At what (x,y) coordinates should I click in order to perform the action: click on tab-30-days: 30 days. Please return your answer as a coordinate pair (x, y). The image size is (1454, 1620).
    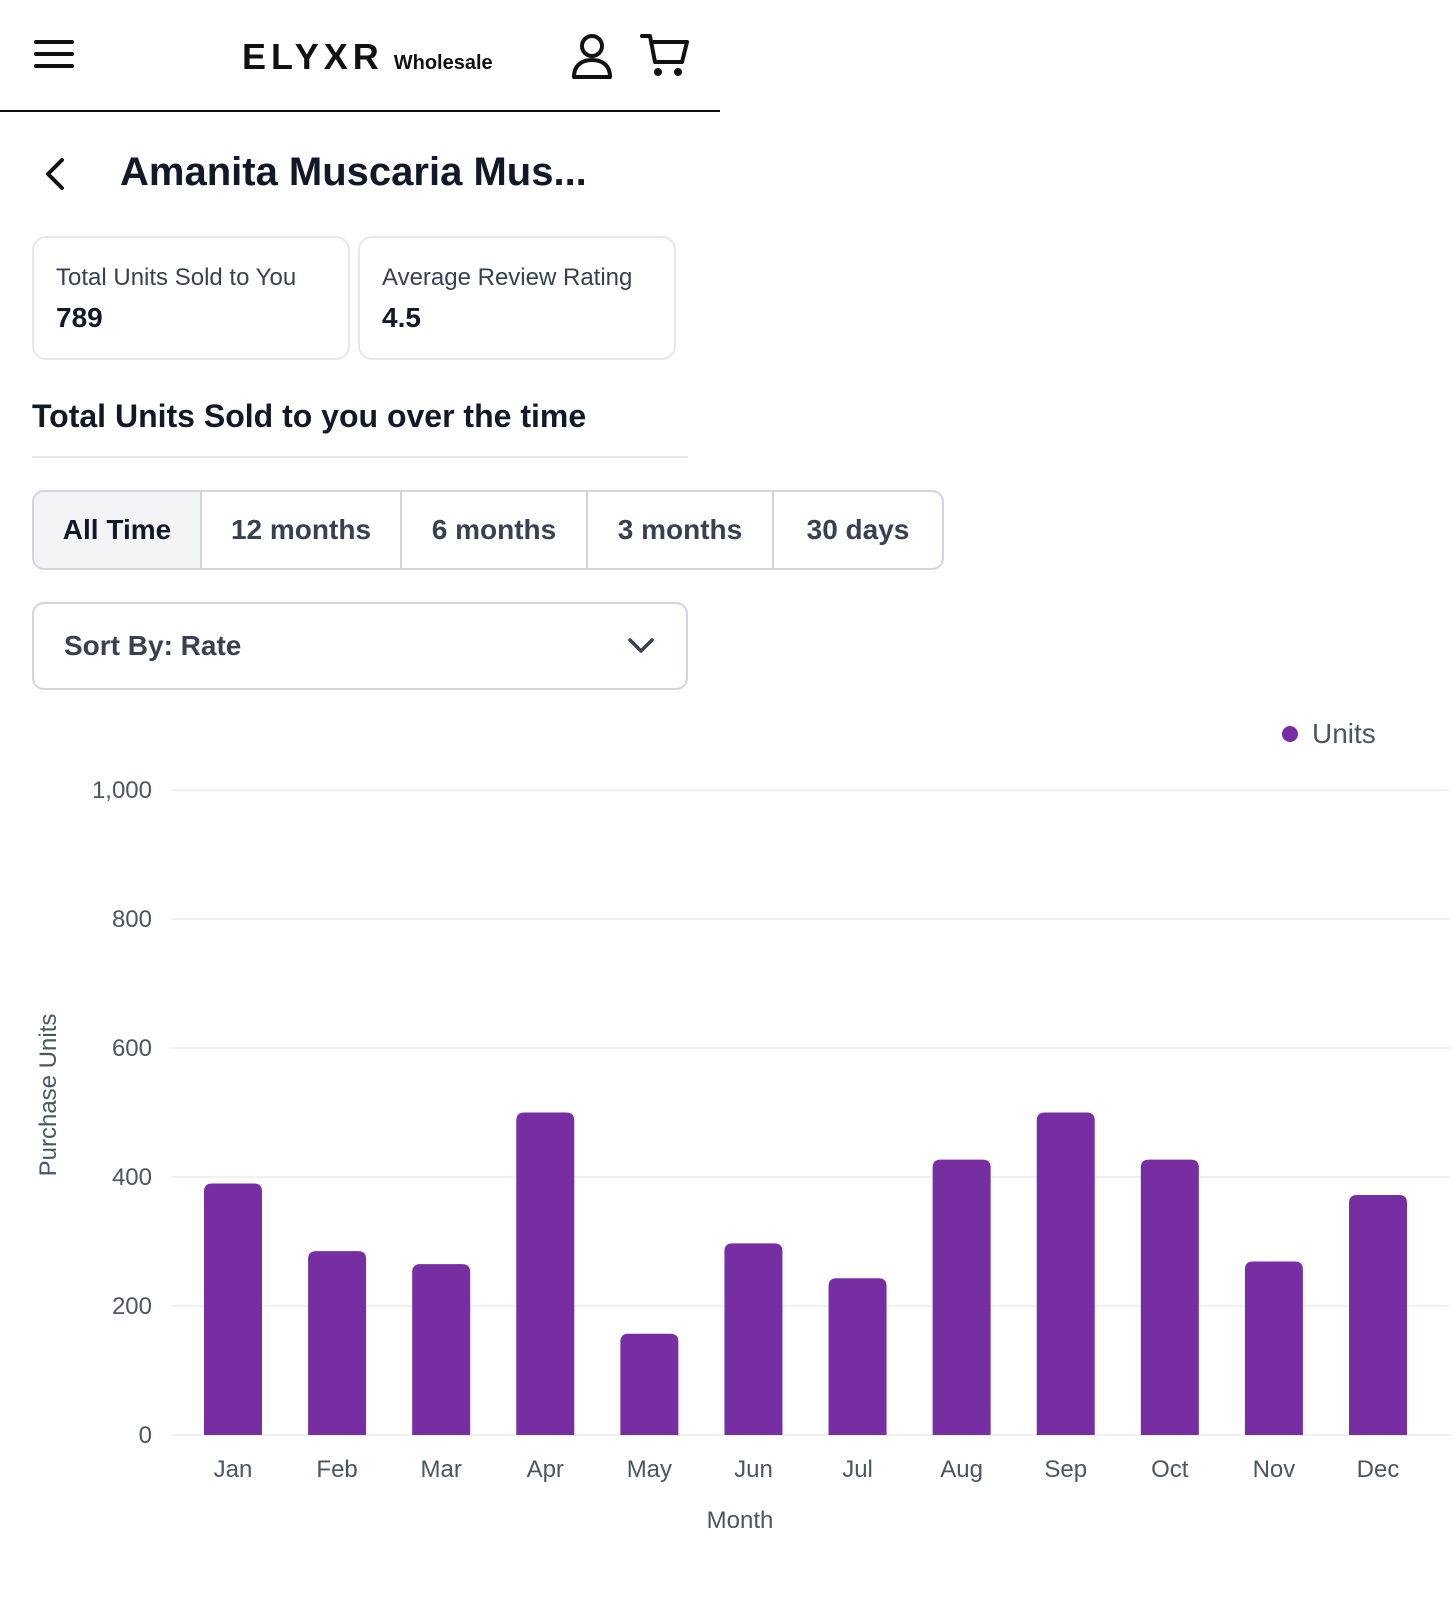
    Looking at the image, I should click on (858, 529).